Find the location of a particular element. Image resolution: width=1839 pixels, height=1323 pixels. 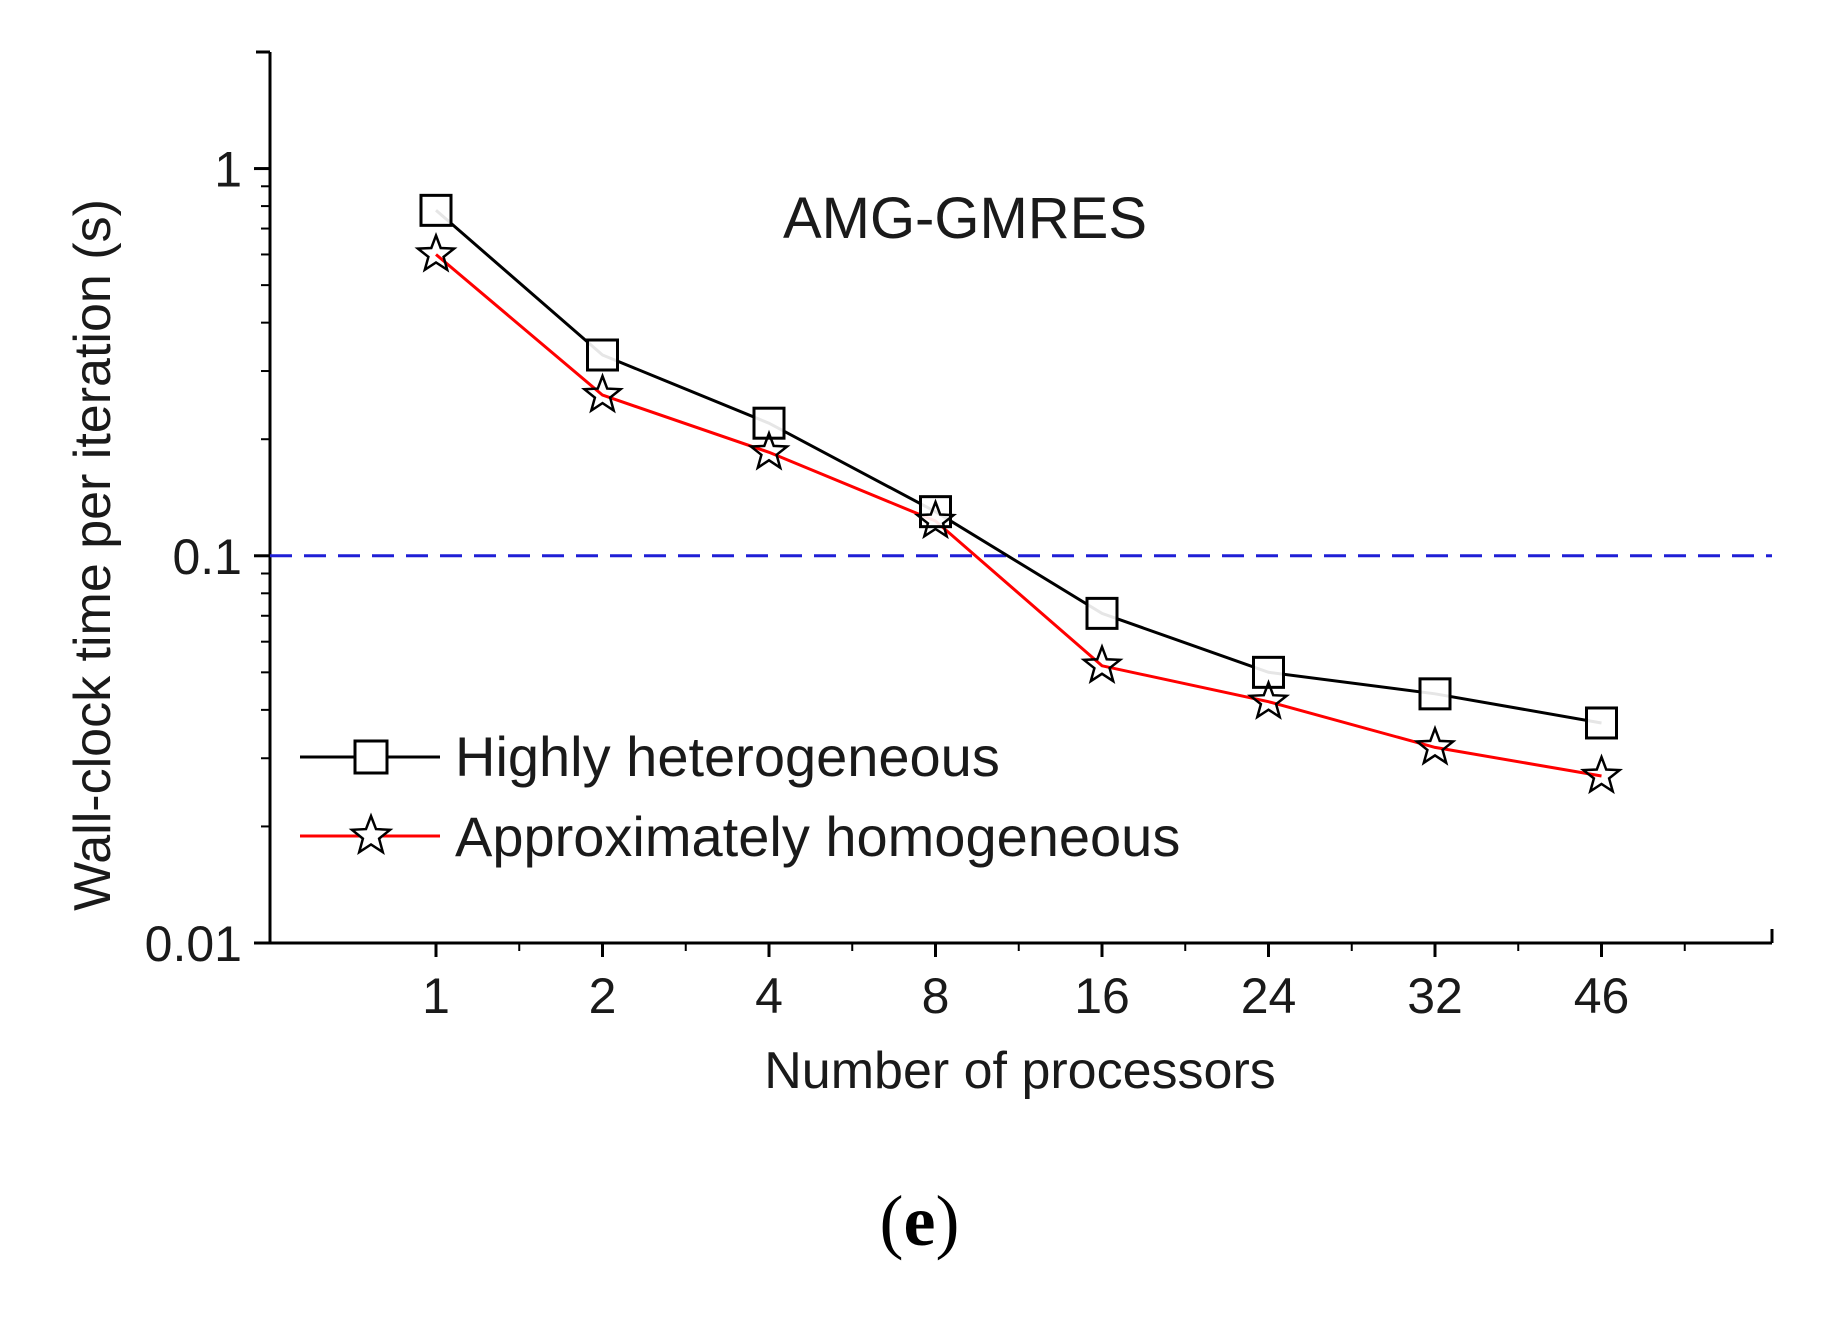

legend-label-approximately-homogeneous: Approximately homogeneous is located at coordinates (817, 836).